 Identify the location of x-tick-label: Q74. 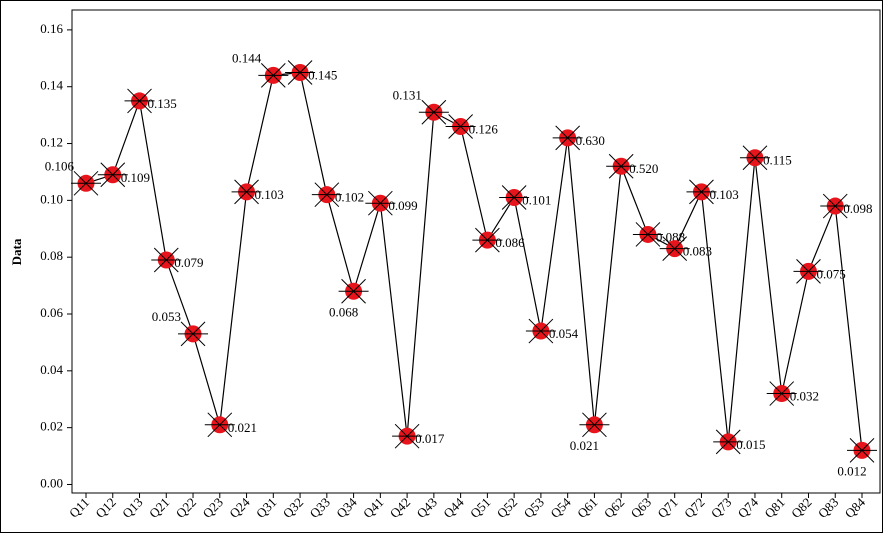
(748, 507).